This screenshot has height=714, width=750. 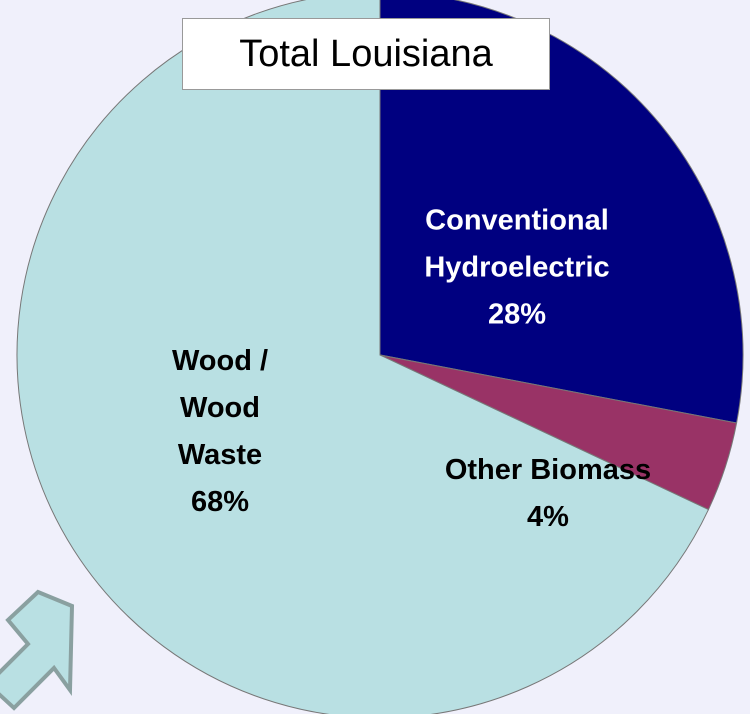 I want to click on value-label: 4%, so click(x=548, y=517).